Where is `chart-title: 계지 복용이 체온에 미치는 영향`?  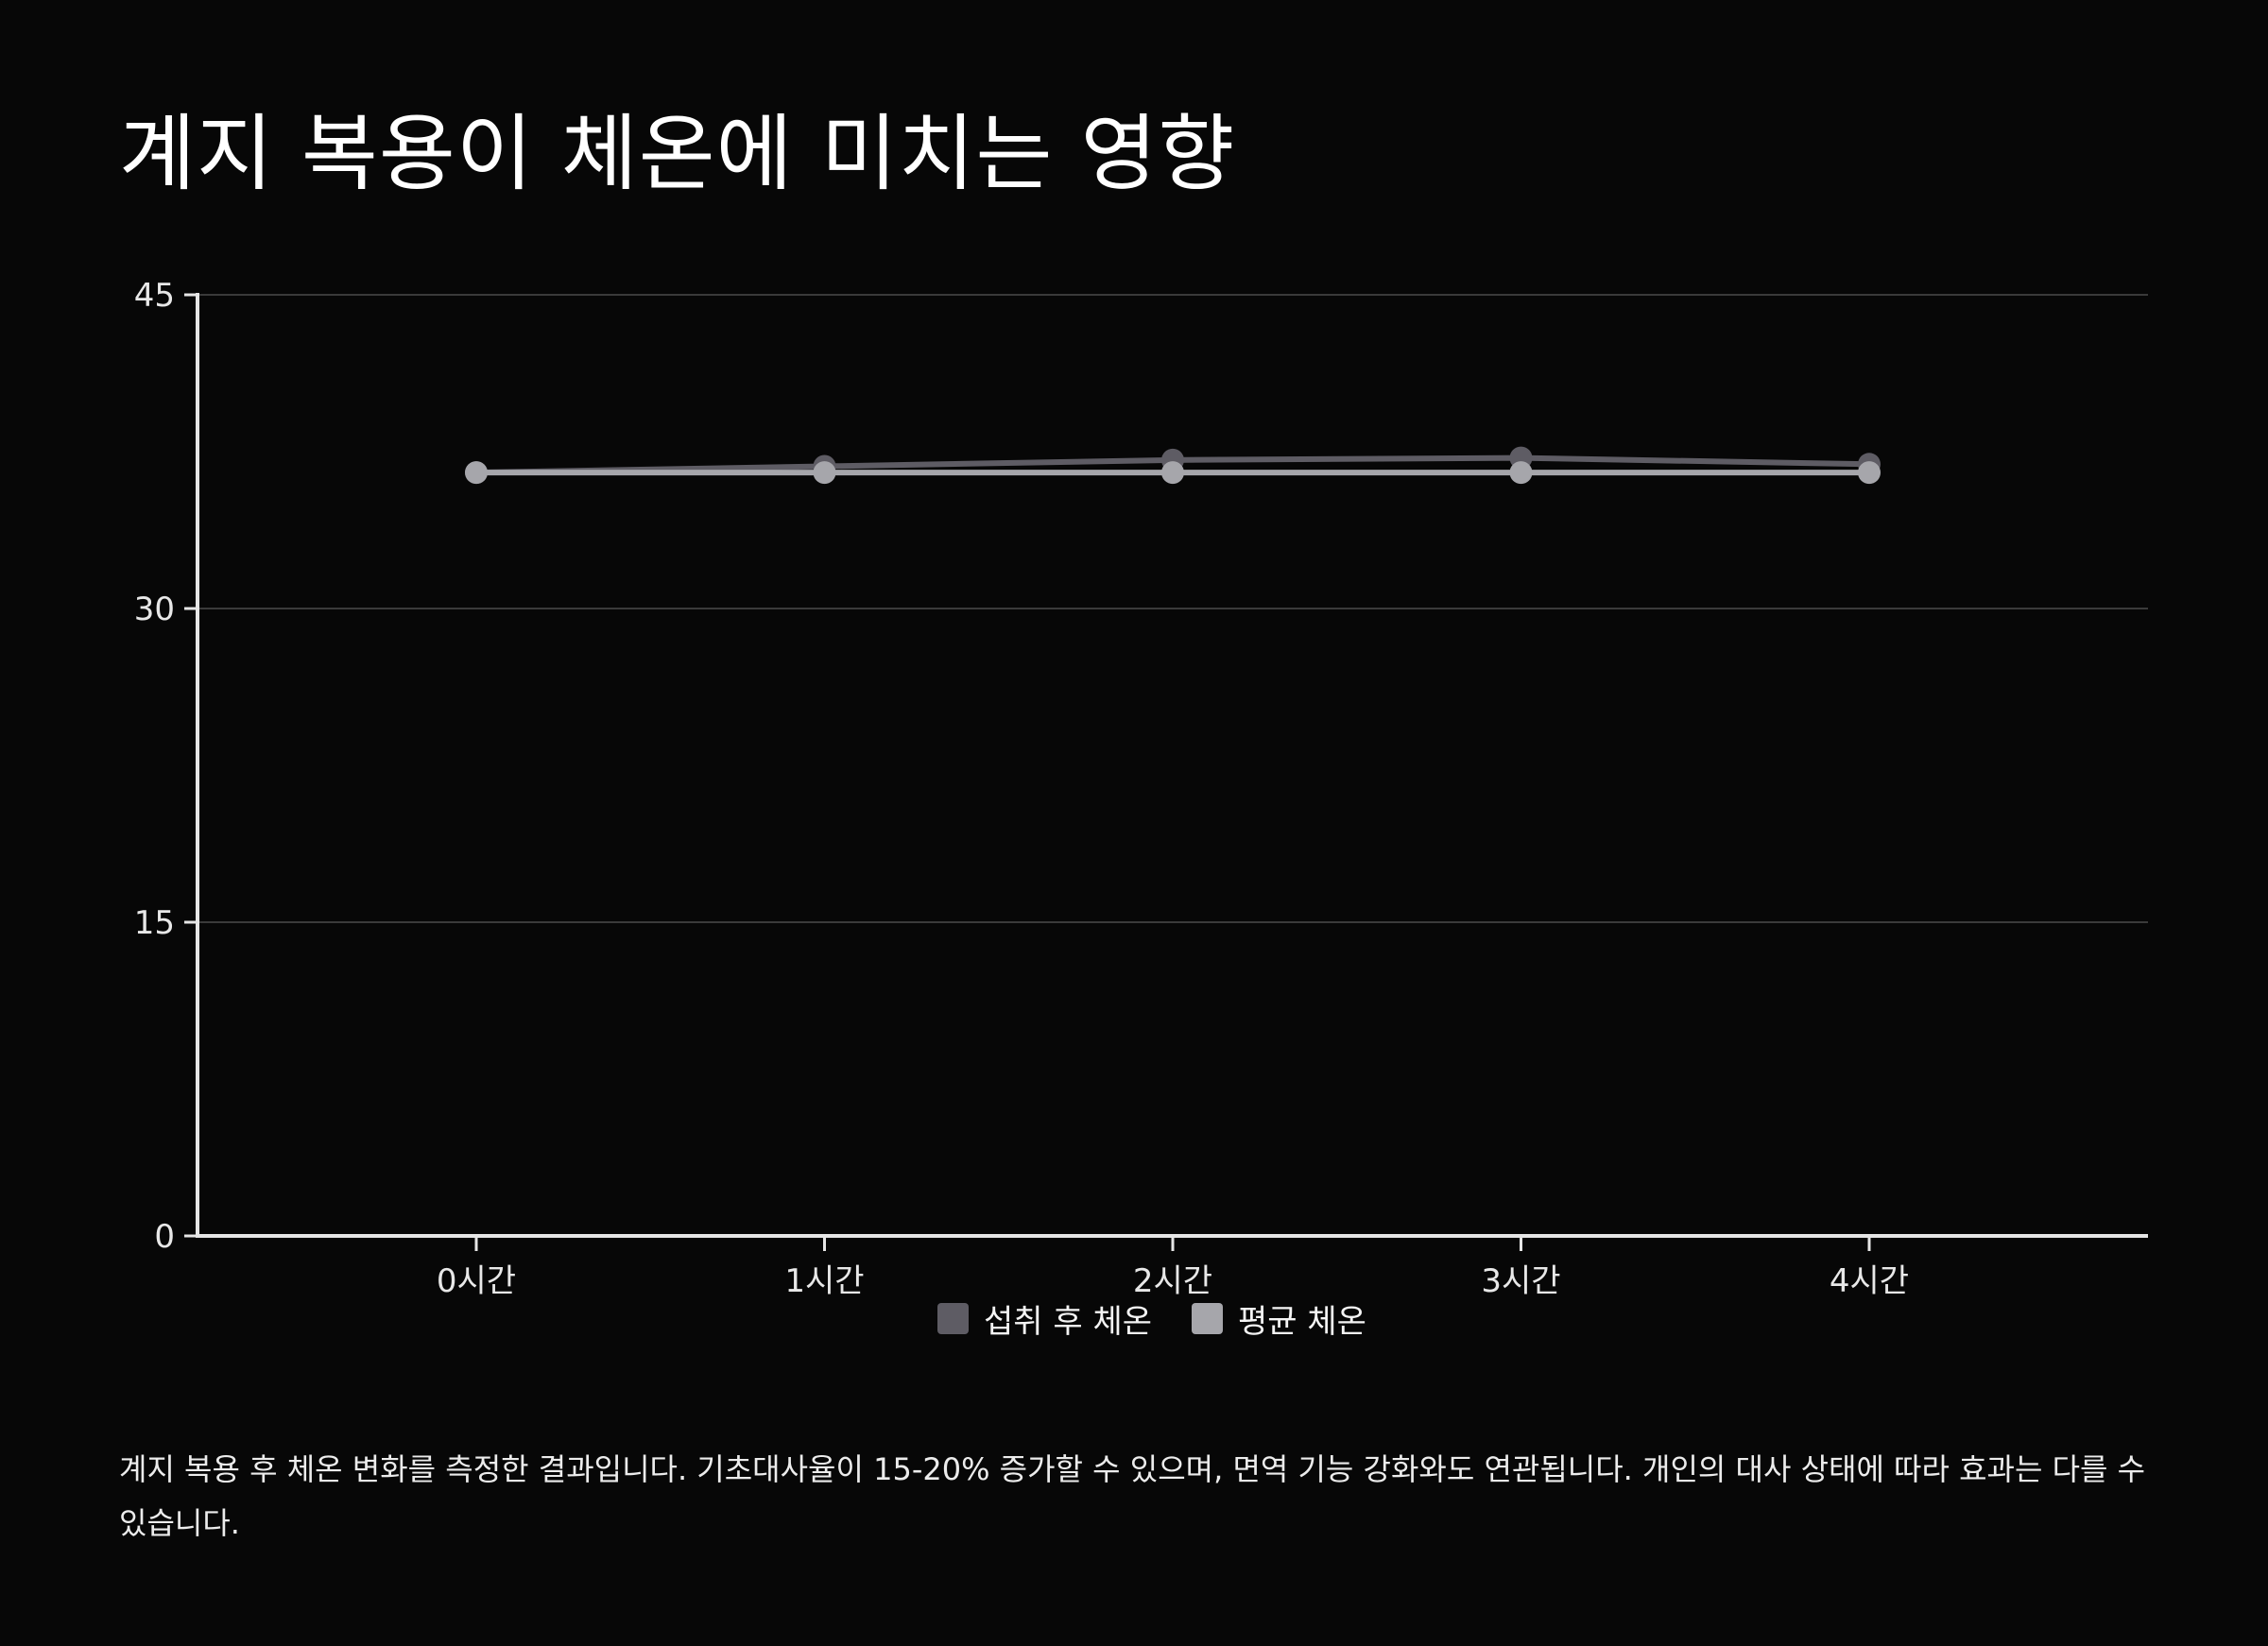
chart-title: 계지 복용이 체온에 미치는 영향 is located at coordinates (677, 153).